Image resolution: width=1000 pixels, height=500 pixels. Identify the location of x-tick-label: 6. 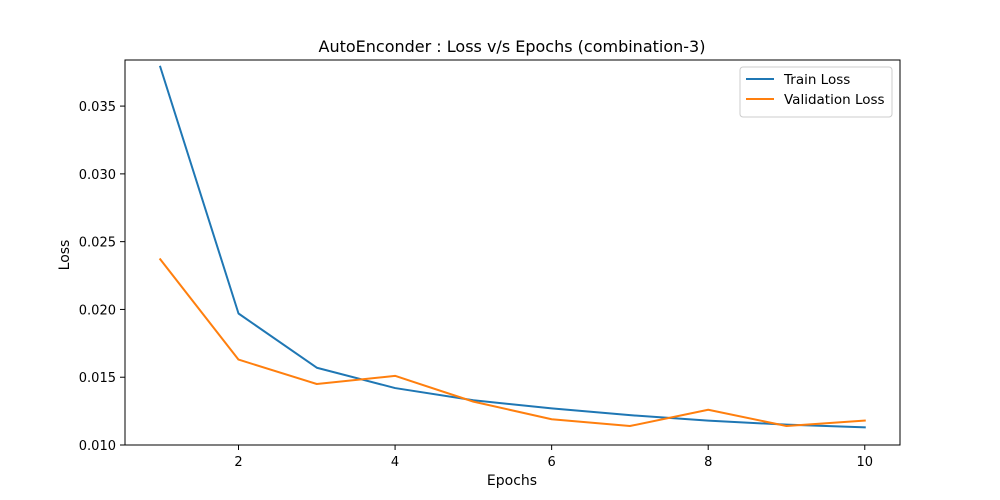
(552, 462).